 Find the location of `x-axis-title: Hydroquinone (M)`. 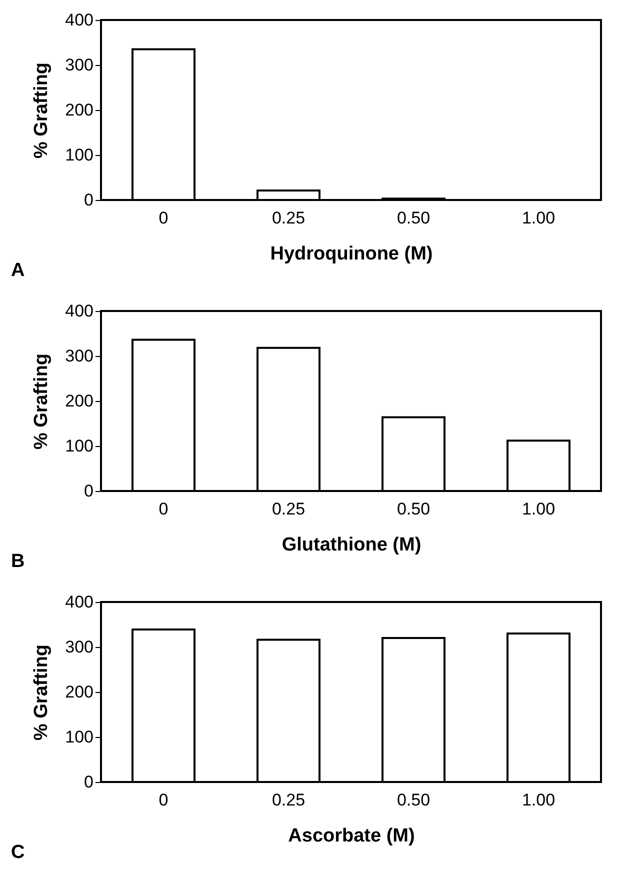

x-axis-title: Hydroquinone (M) is located at coordinates (351, 254).